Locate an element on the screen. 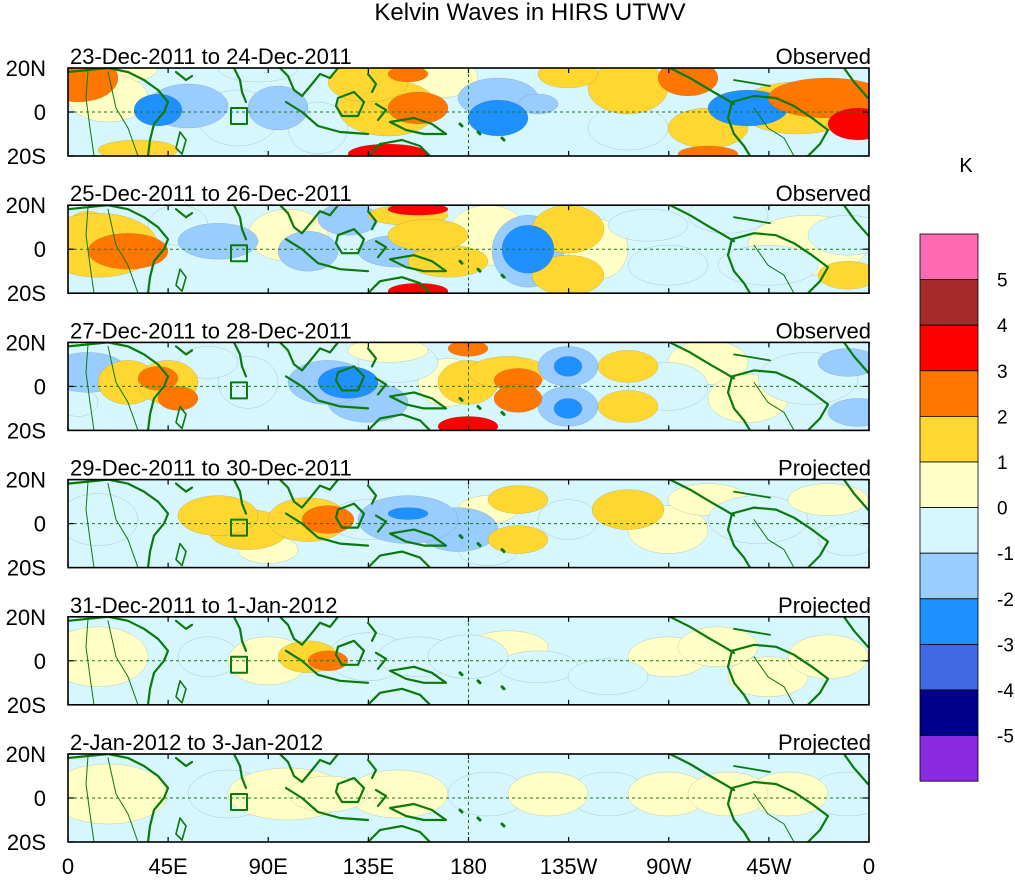  colorbar-bins is located at coordinates (949, 507).